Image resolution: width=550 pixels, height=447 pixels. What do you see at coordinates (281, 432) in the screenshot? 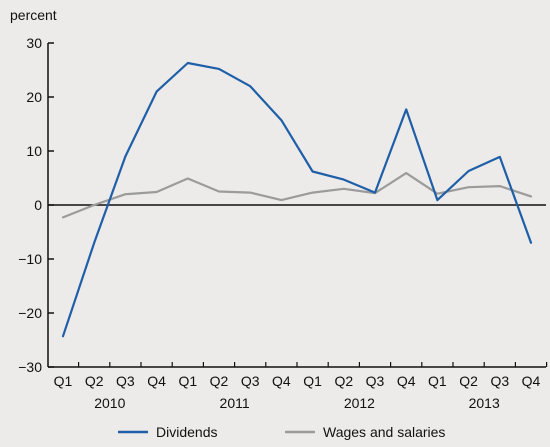
I see `legend: Dividends Wages and salaries` at bounding box center [281, 432].